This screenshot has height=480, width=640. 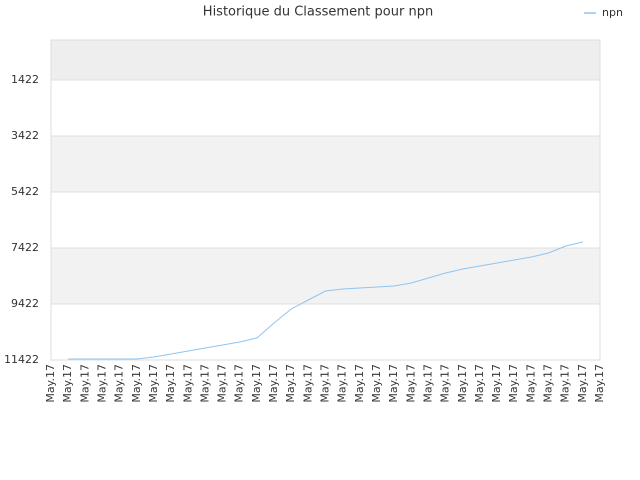 I want to click on y-tick-label: 7422, so click(x=25, y=247).